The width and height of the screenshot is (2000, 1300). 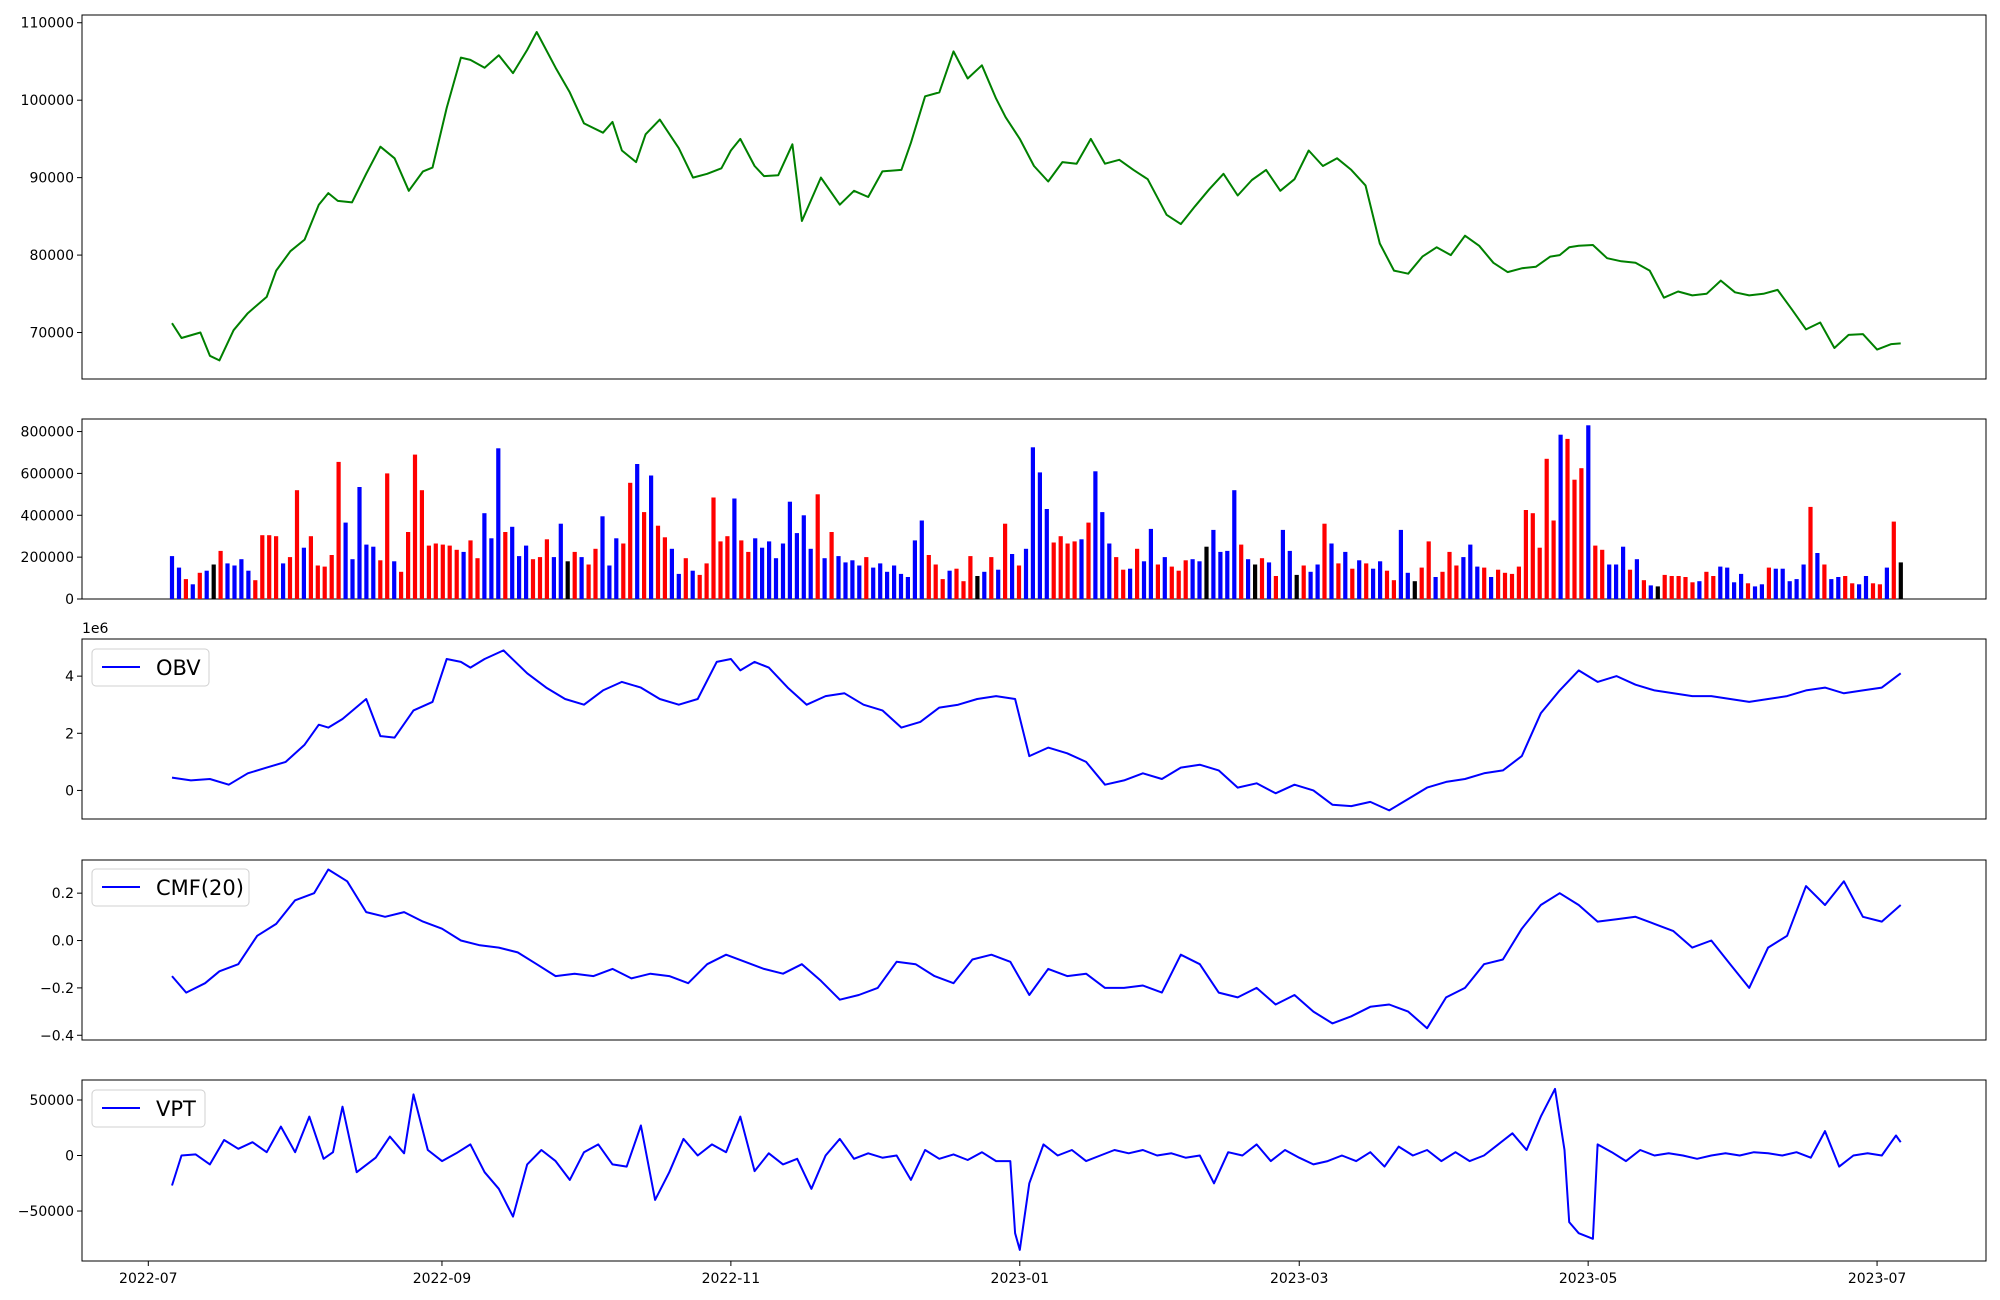 I want to click on x-tick-label: 2023-07, so click(x=1877, y=1279).